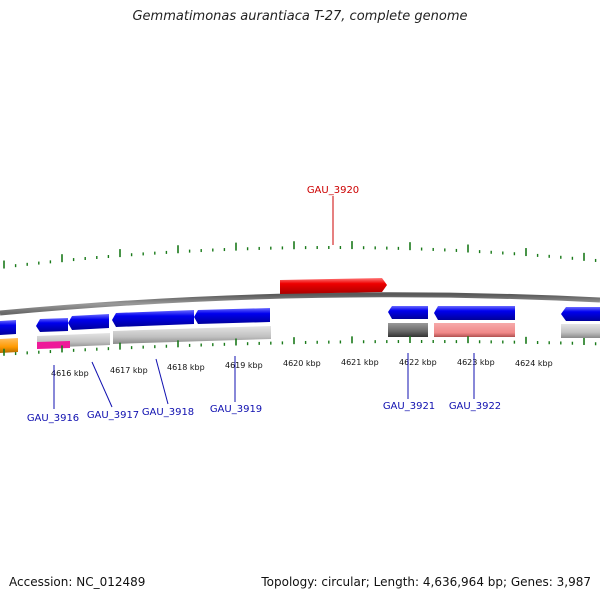  What do you see at coordinates (476, 362) in the screenshot?
I see `tick-label: 4623 kbp` at bounding box center [476, 362].